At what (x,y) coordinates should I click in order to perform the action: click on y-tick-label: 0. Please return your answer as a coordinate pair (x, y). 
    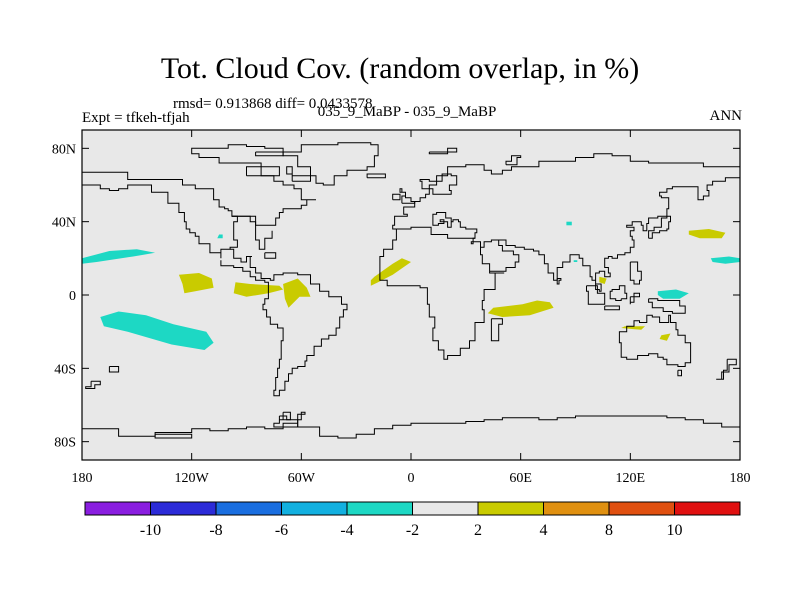
    Looking at the image, I should click on (72, 296).